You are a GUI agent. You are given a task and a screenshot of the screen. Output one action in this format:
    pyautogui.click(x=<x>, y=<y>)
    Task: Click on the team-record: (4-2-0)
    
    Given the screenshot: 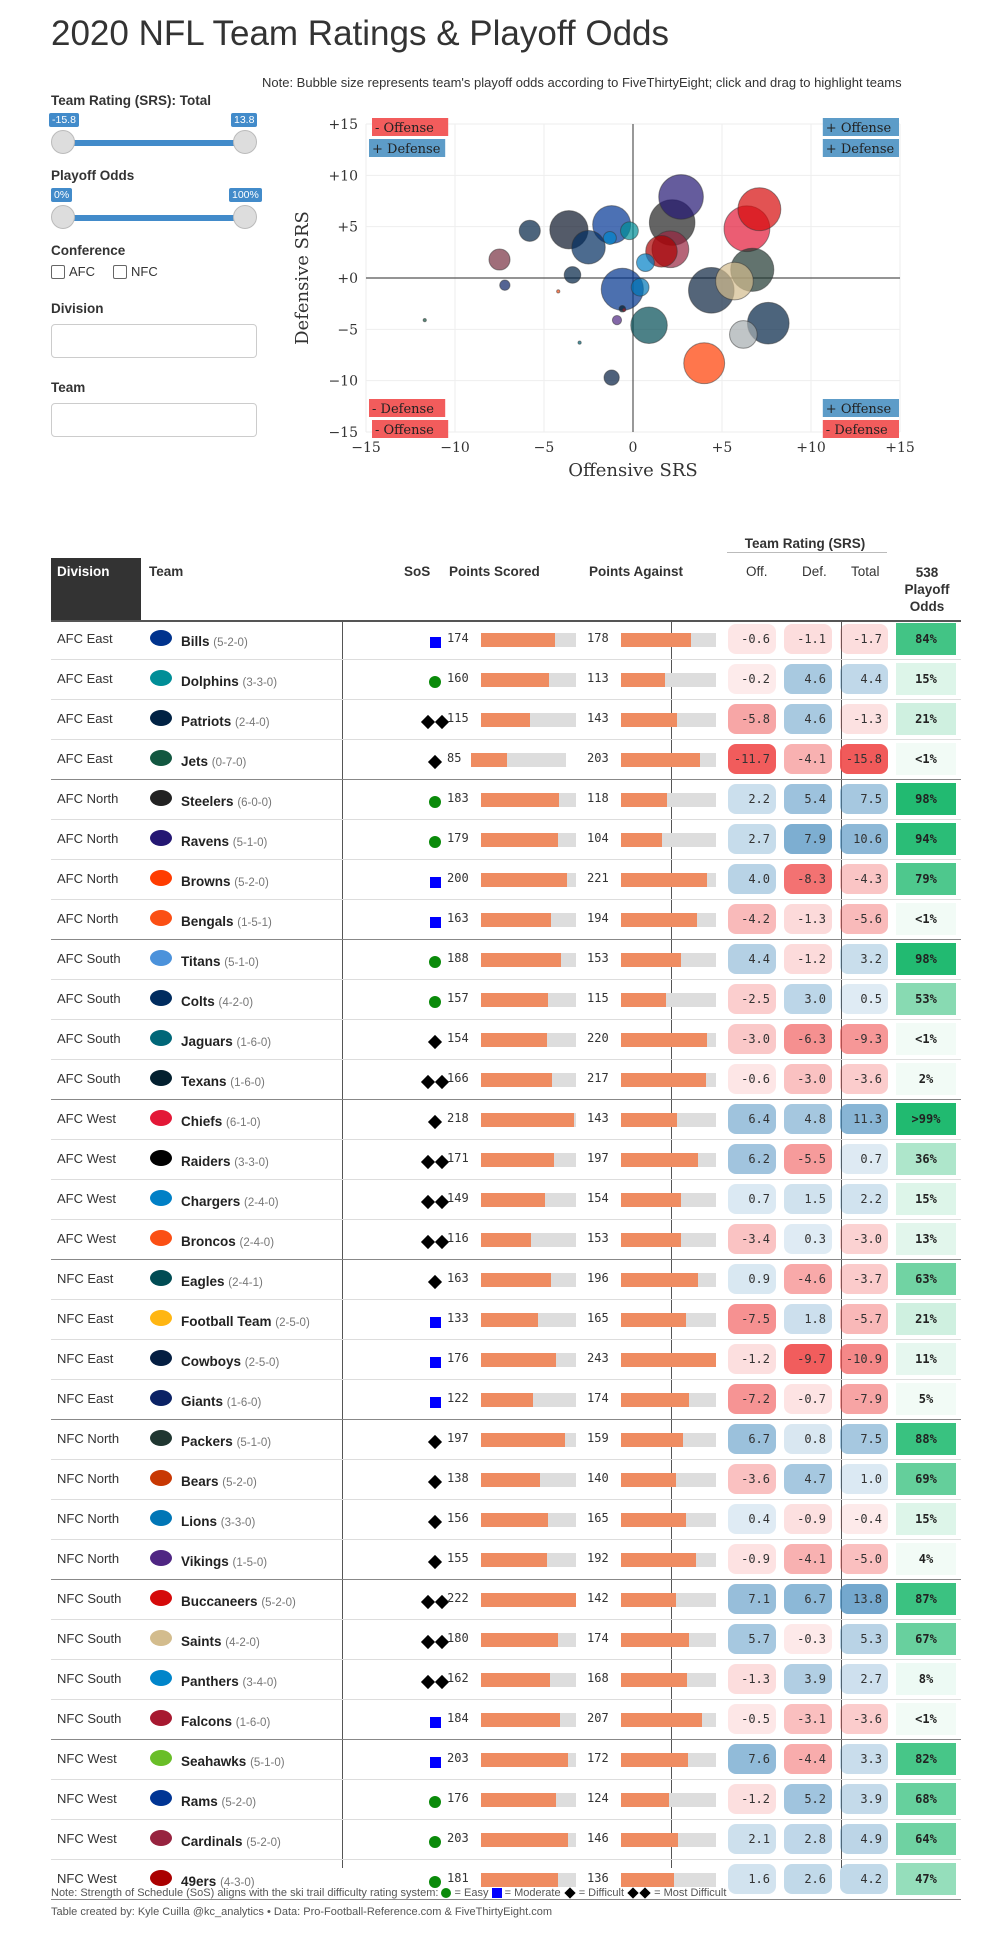 What is the action you would take?
    pyautogui.click(x=236, y=1003)
    